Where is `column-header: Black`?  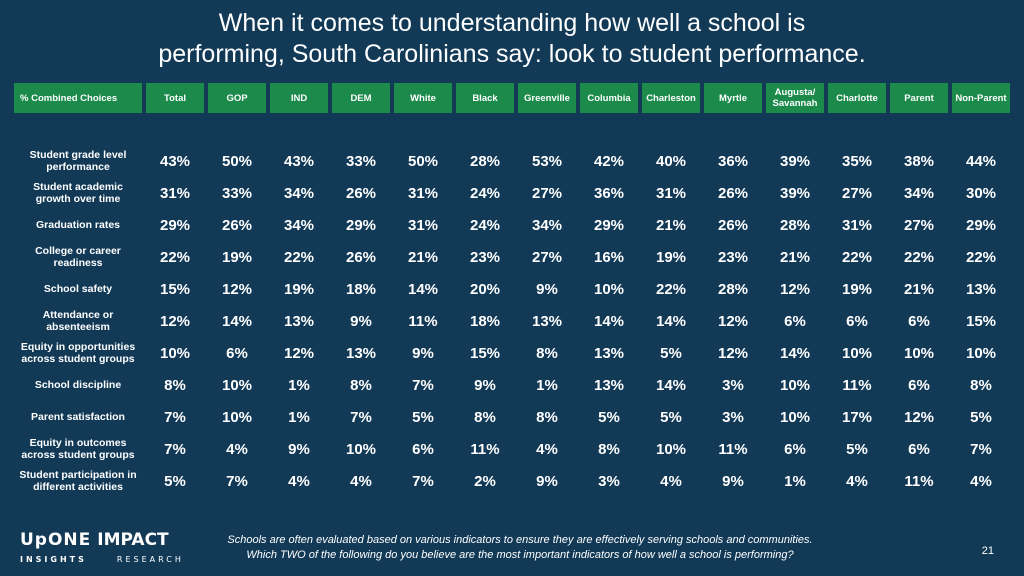 column-header: Black is located at coordinates (485, 98).